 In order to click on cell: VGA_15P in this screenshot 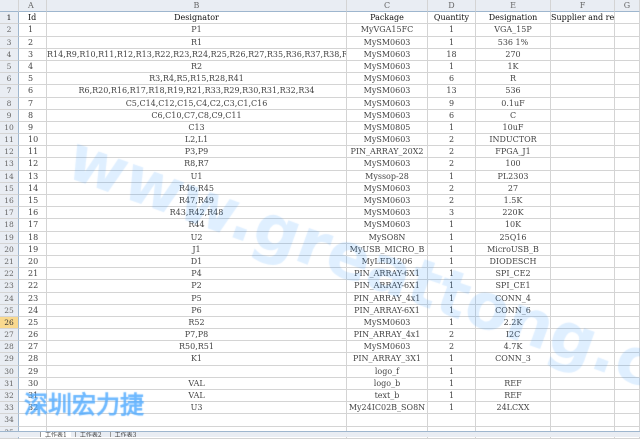, I will do `click(513, 30)`.